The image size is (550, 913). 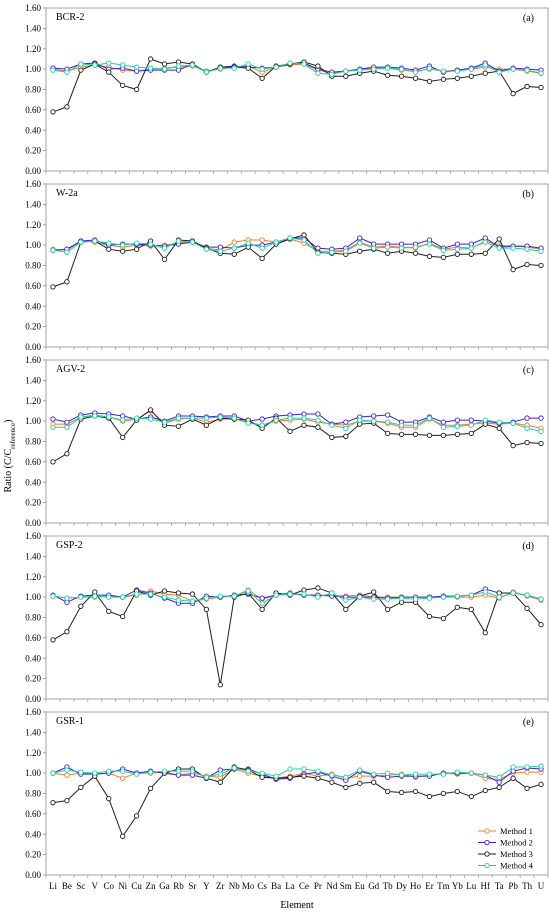 I want to click on y-tick-label: 1.40, so click(x=33, y=732).